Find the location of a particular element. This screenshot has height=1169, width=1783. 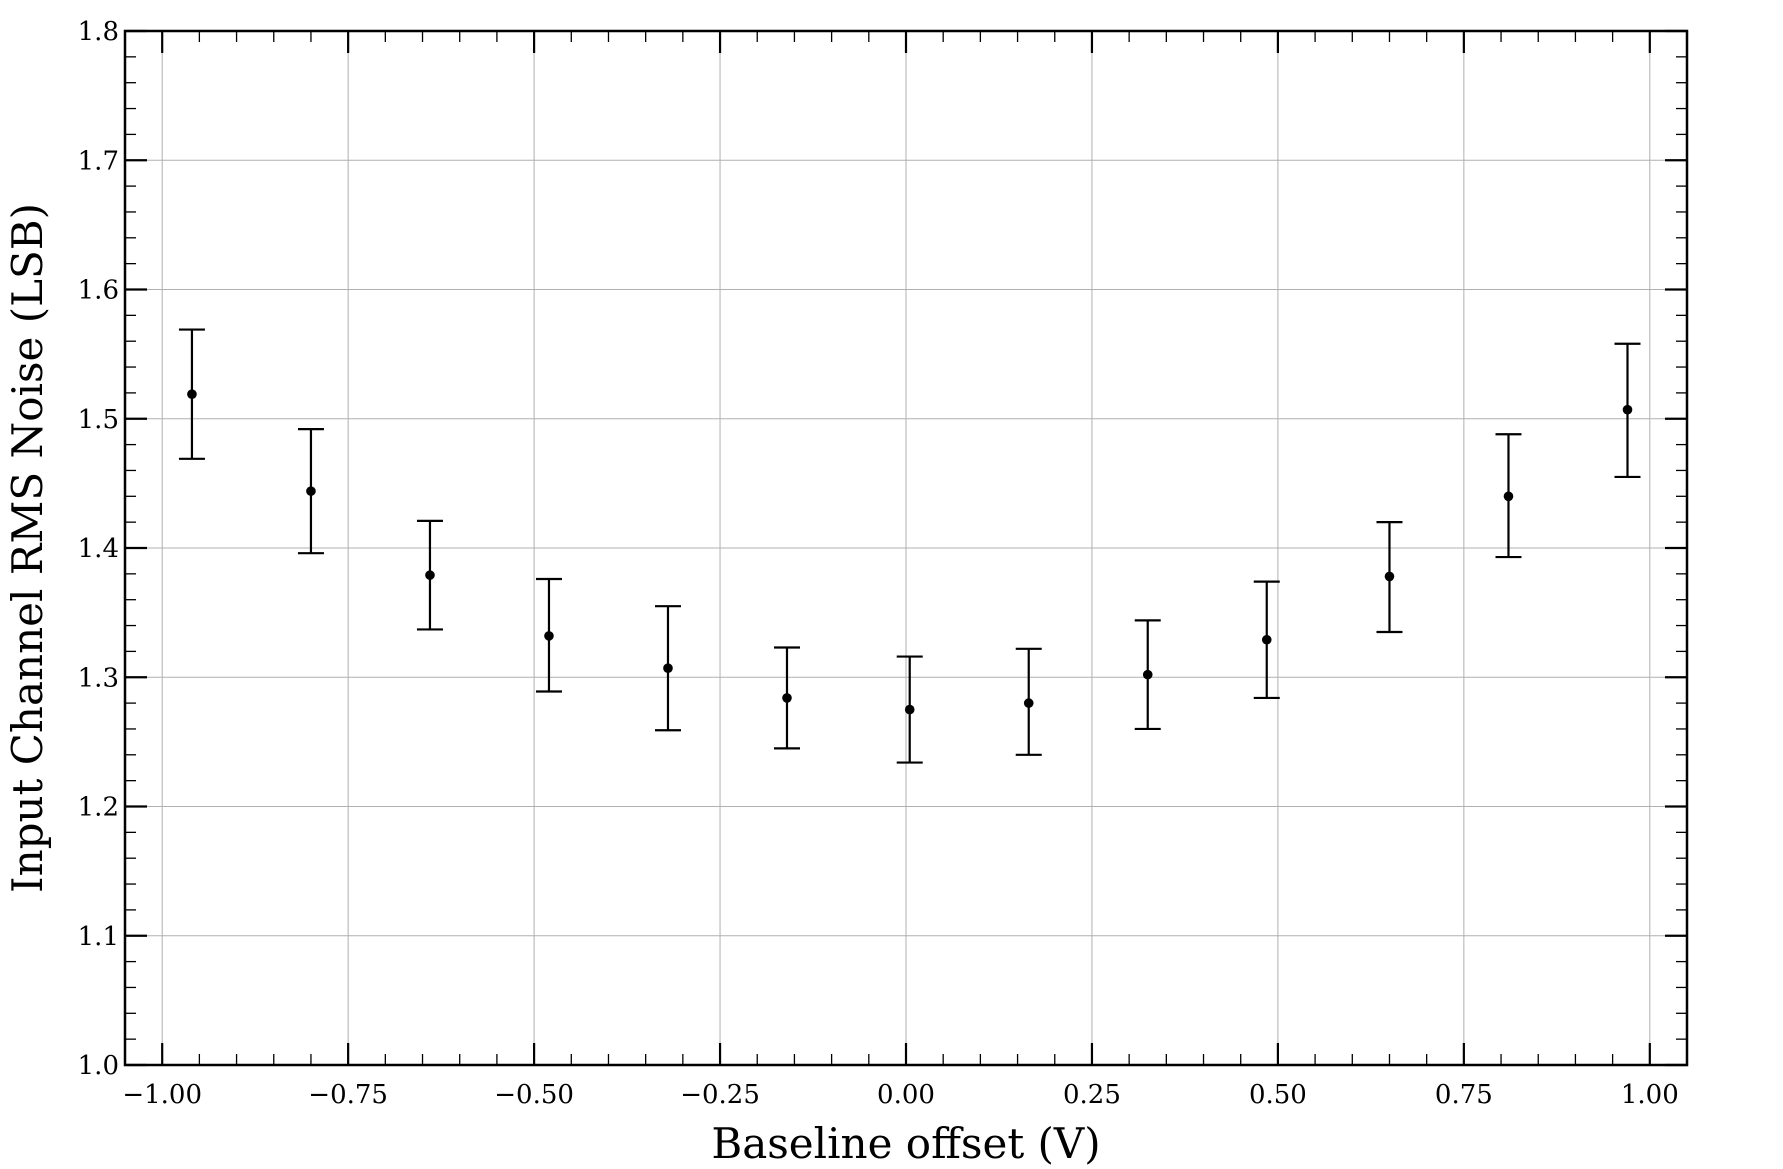

y-tick-label: 1.6 is located at coordinates (98, 291).